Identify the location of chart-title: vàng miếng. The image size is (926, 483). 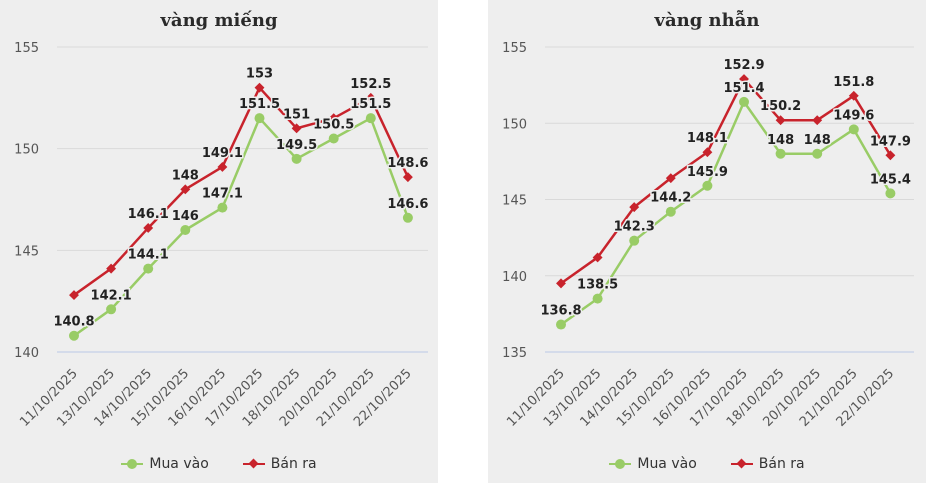
(219, 20).